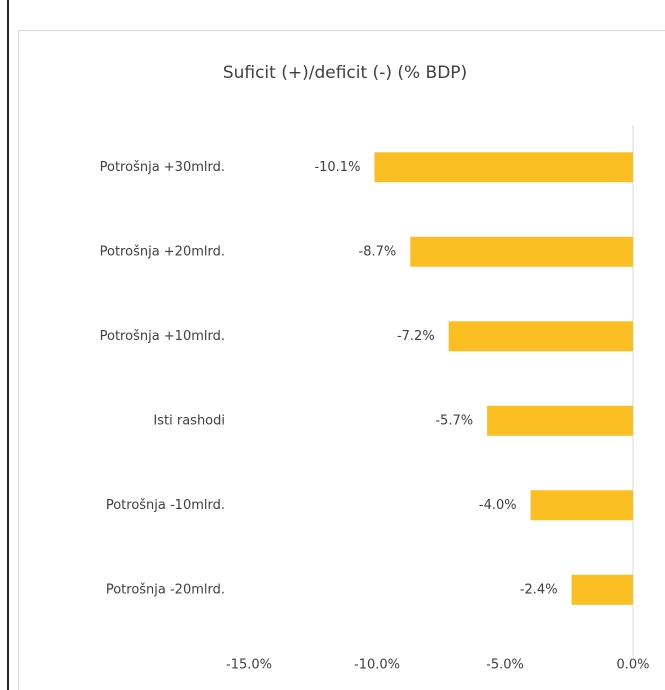 The height and width of the screenshot is (690, 665). What do you see at coordinates (345, 73) in the screenshot?
I see `chart-title: Suficit (+)/deficit (-) (% BDP)` at bounding box center [345, 73].